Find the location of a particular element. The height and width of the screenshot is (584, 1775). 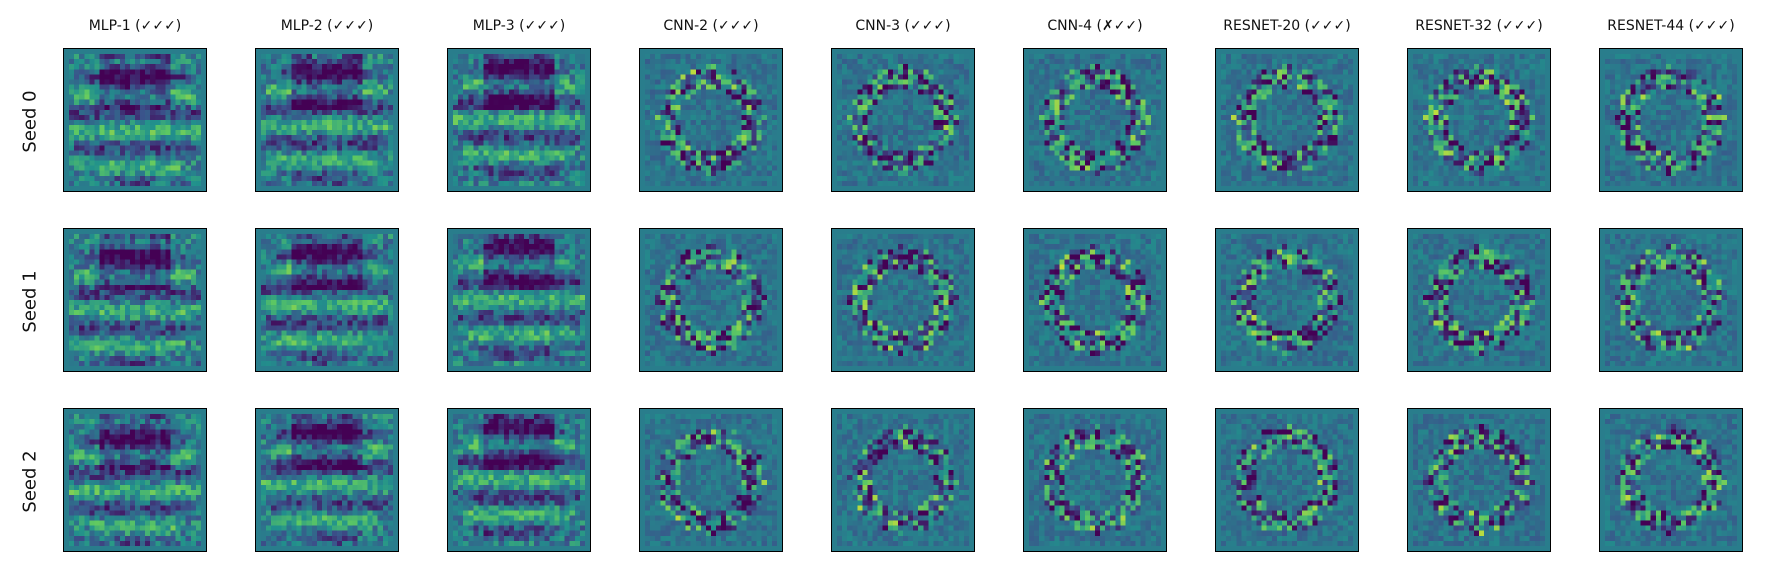

column-title: RESNET-32 (✓✓✓) is located at coordinates (1479, 26).